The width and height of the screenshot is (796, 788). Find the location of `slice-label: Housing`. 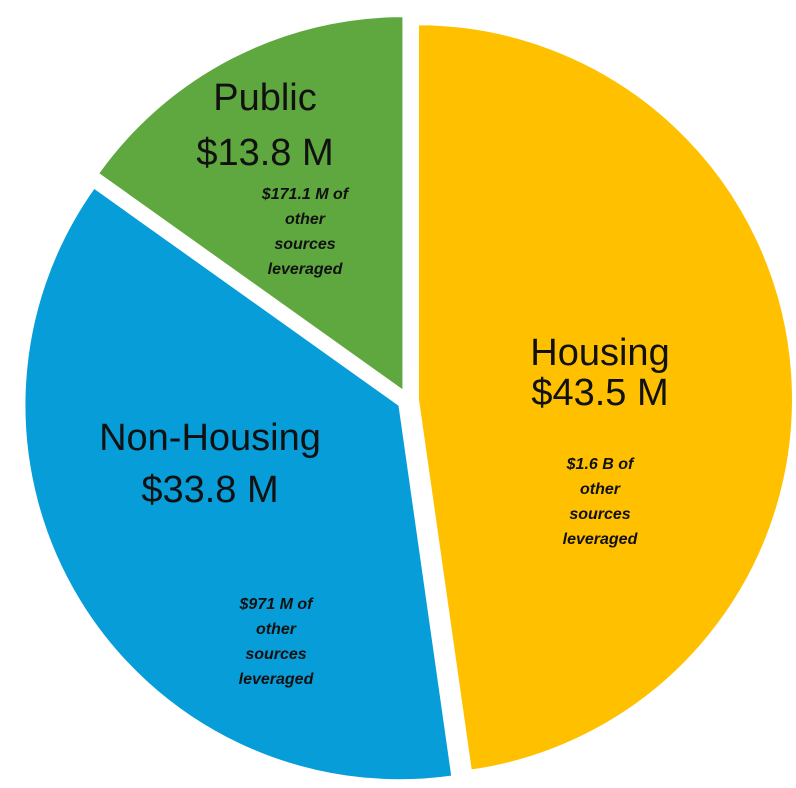

slice-label: Housing is located at coordinates (599, 353).